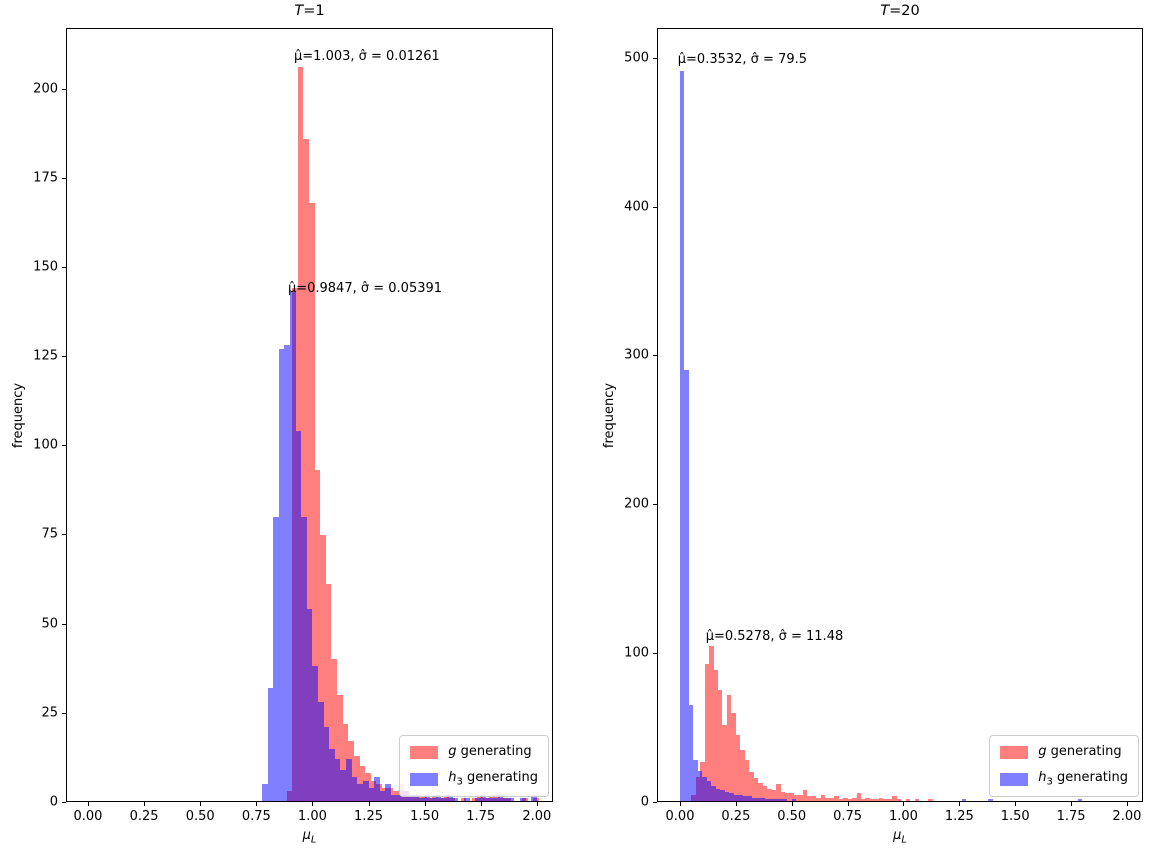 This screenshot has width=1160, height=855. I want to click on y-tick-label: 75, so click(49, 534).